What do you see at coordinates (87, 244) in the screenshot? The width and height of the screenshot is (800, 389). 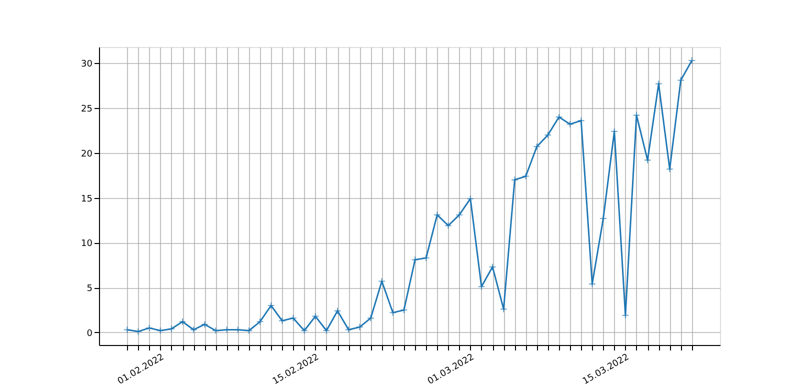 I see `y-tick-label: 10` at bounding box center [87, 244].